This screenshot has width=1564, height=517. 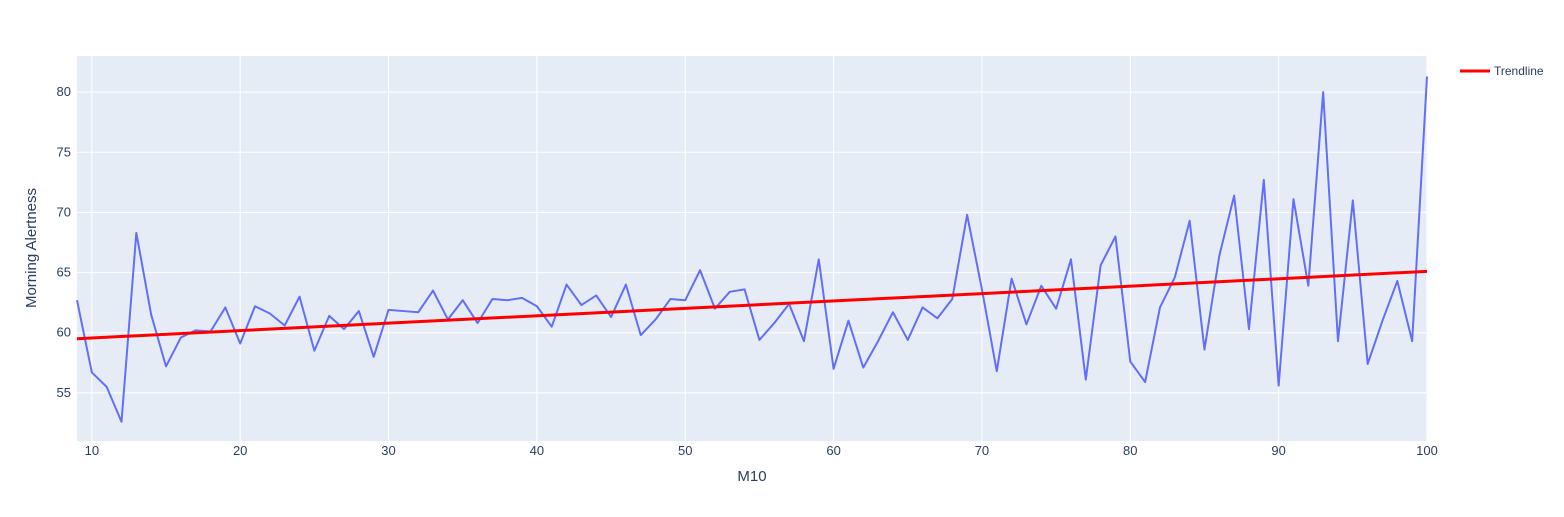 I want to click on x-tick-labels: 10 20 30 40 50 60 70 80 90 100, so click(x=761, y=450).